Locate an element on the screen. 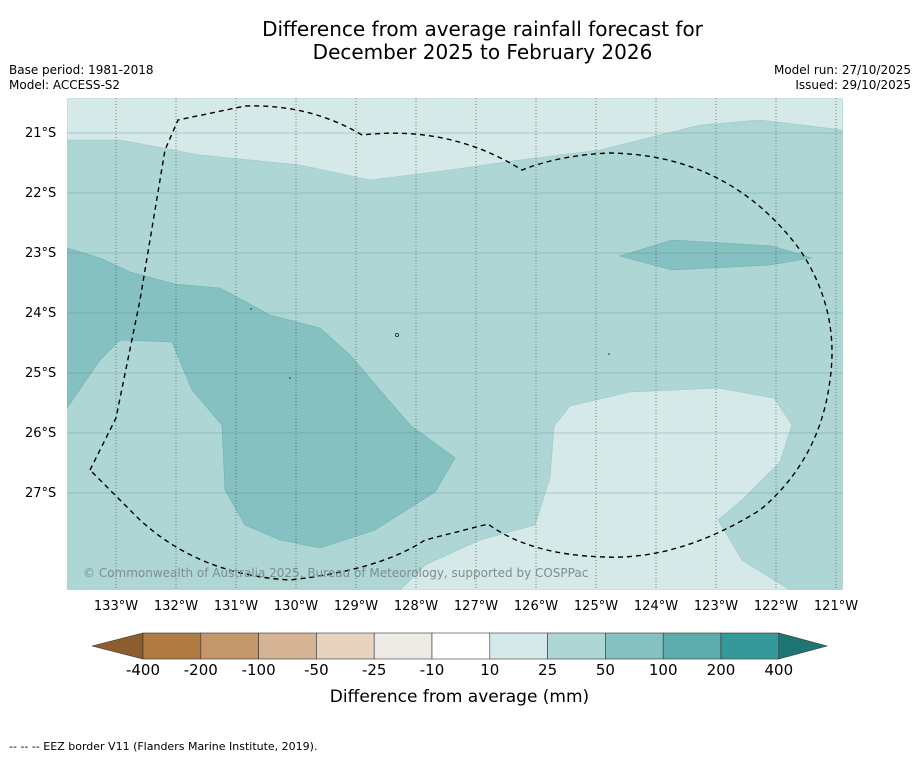 This screenshot has height=758, width=919. lon-label: 127°W is located at coordinates (476, 606).